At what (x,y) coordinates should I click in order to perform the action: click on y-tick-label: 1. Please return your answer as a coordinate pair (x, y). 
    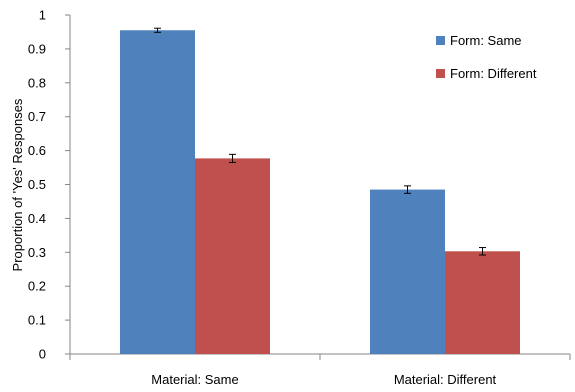
    Looking at the image, I should click on (42, 15).